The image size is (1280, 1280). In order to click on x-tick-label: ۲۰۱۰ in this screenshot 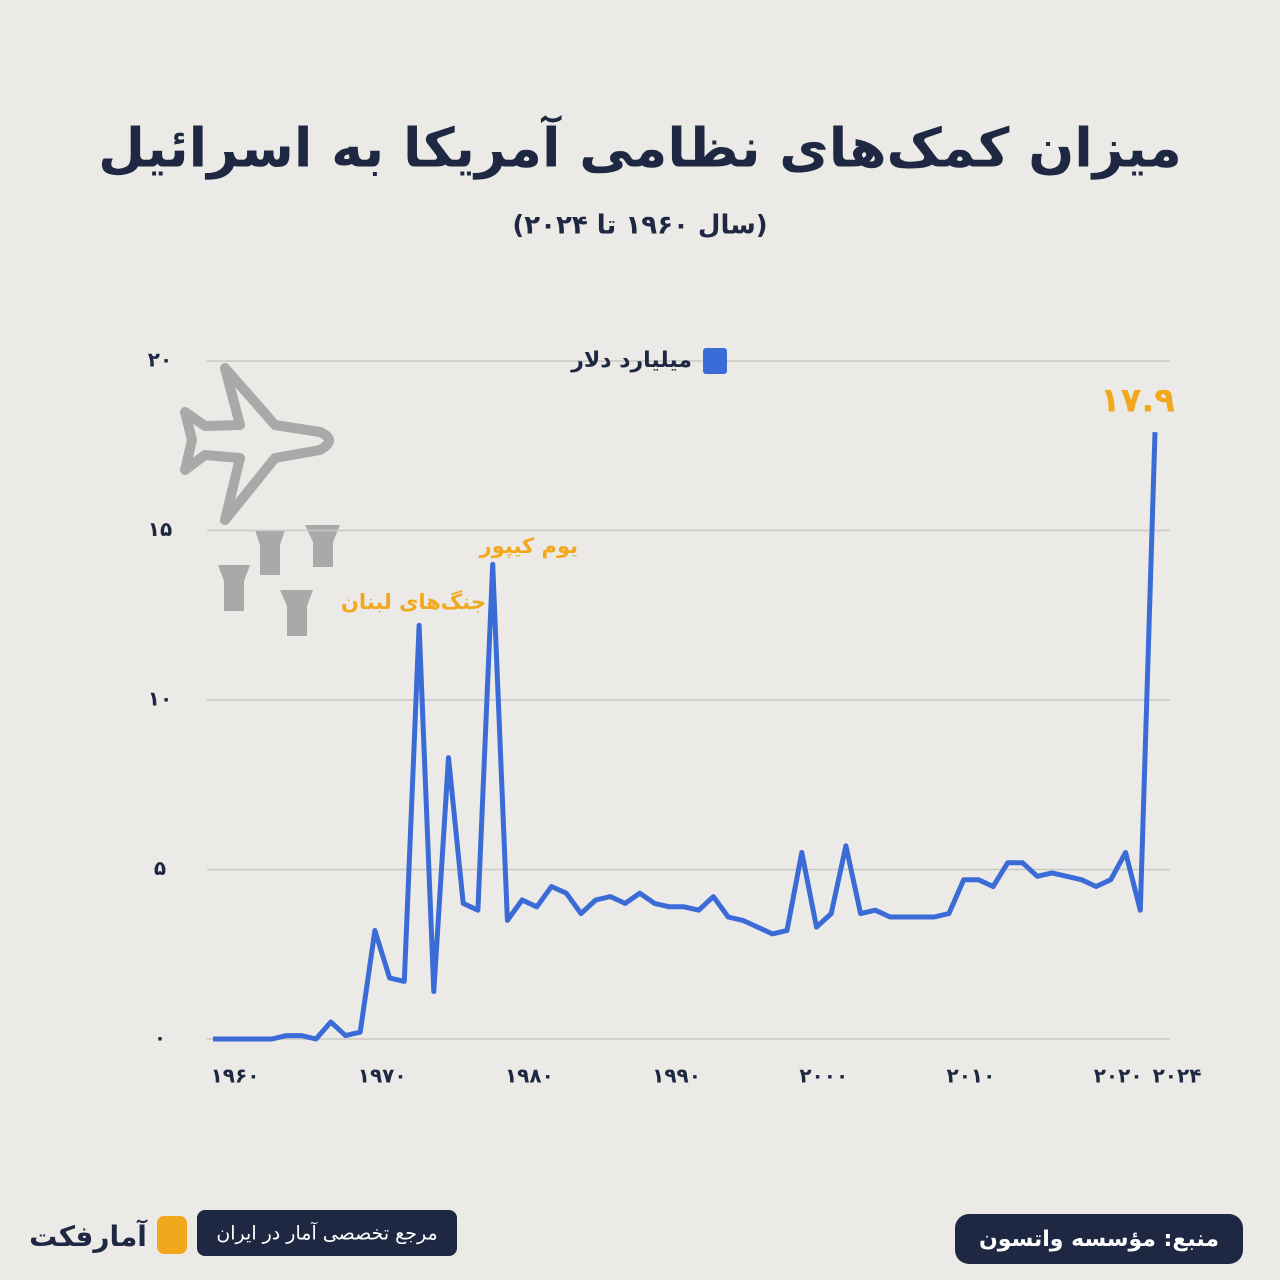, I will do `click(971, 1076)`.